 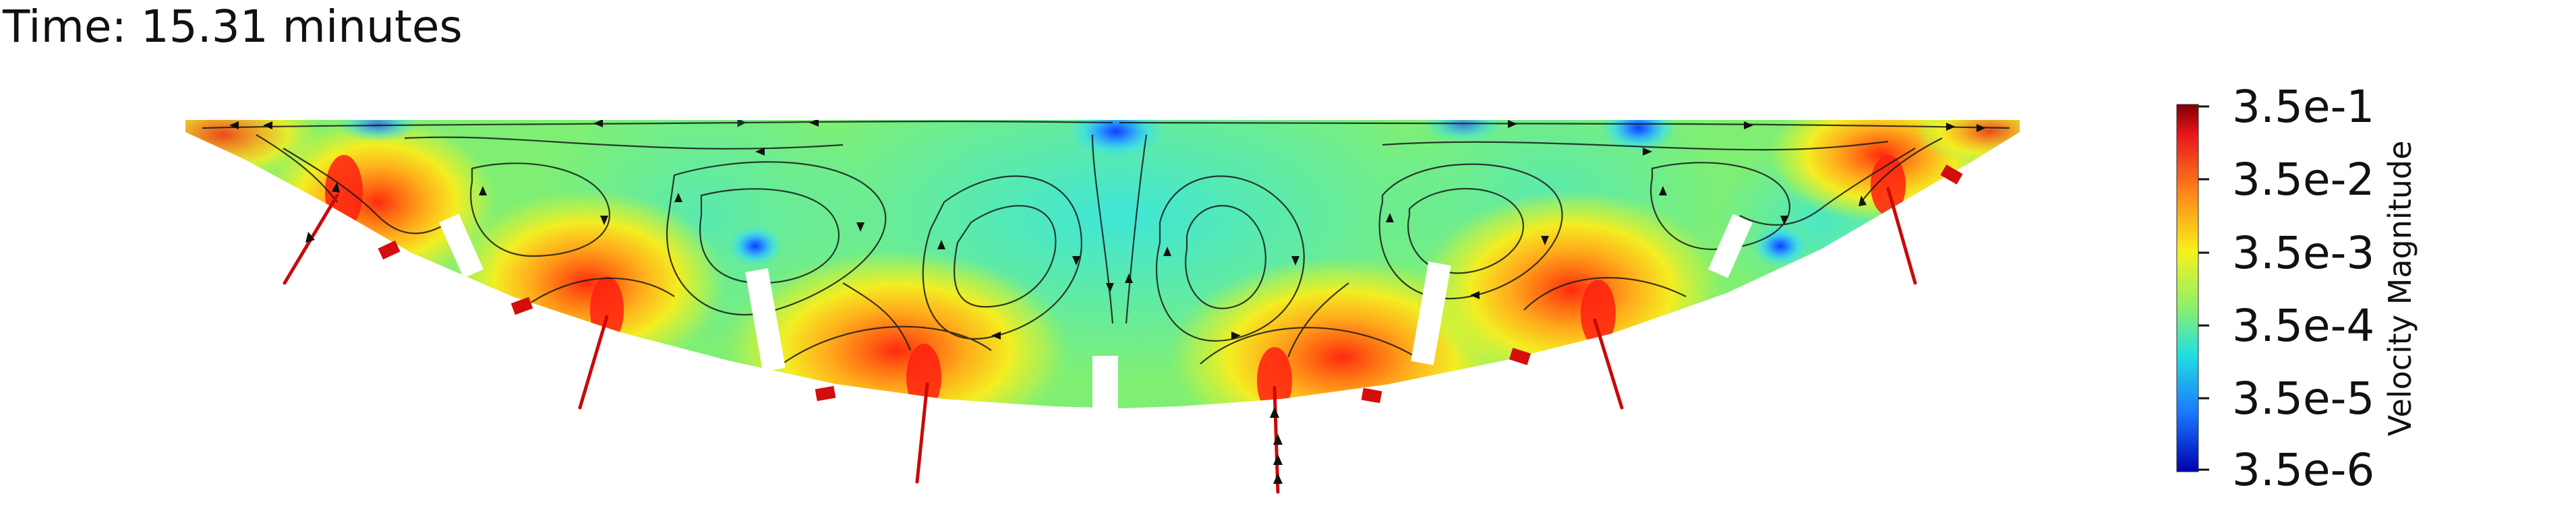 What do you see at coordinates (2303, 107) in the screenshot?
I see `legend-tick-0: 3.5e-1` at bounding box center [2303, 107].